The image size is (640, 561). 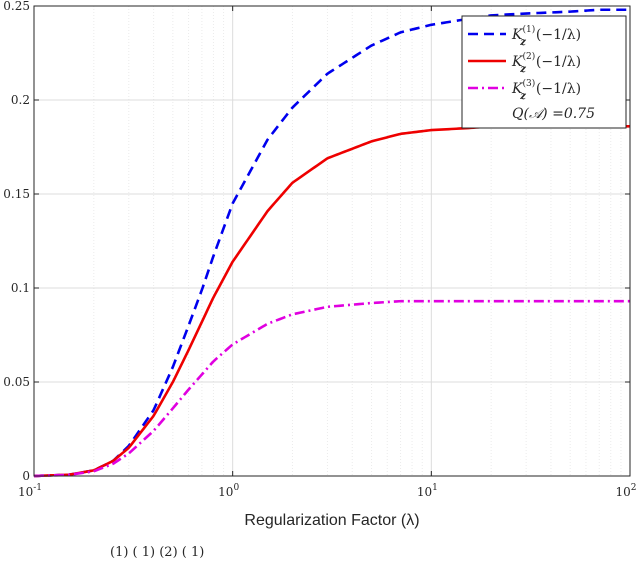 I want to click on x-tick-label: 10¹, so click(x=427, y=491).